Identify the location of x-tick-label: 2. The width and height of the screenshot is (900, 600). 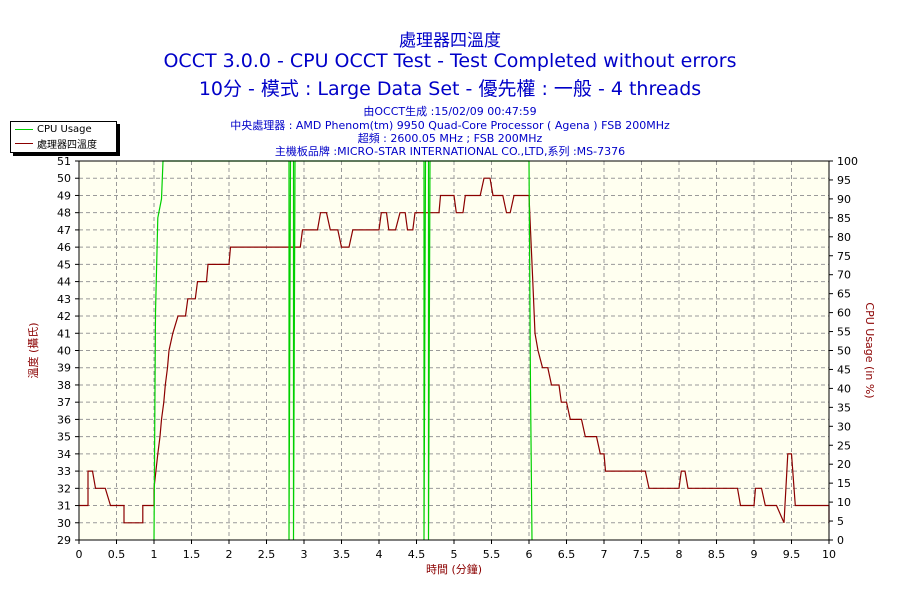
(229, 554).